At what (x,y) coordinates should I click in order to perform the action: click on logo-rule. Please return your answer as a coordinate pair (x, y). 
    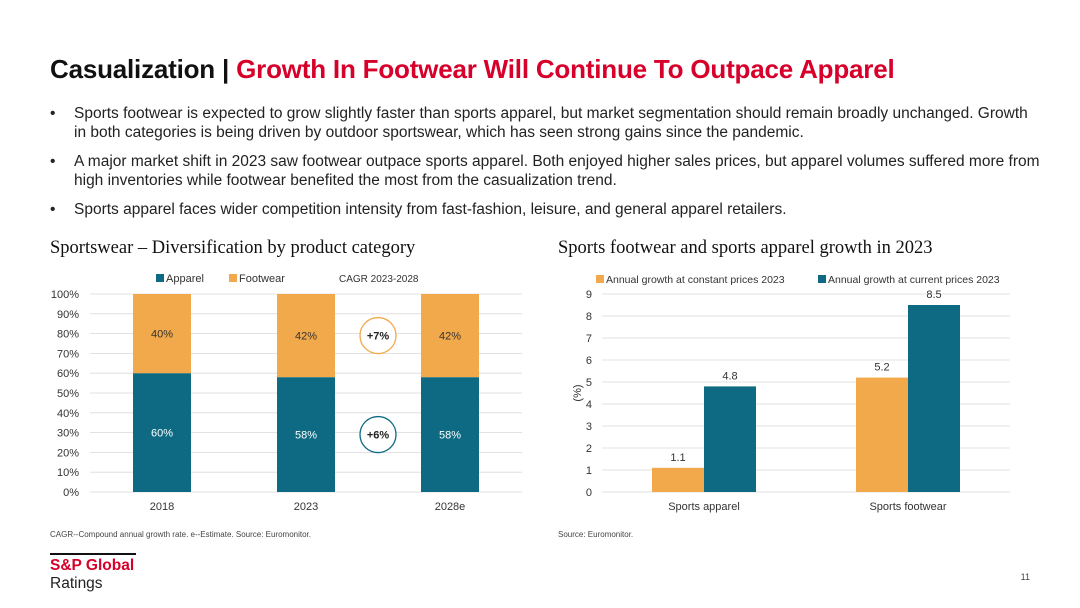
    Looking at the image, I should click on (93, 554).